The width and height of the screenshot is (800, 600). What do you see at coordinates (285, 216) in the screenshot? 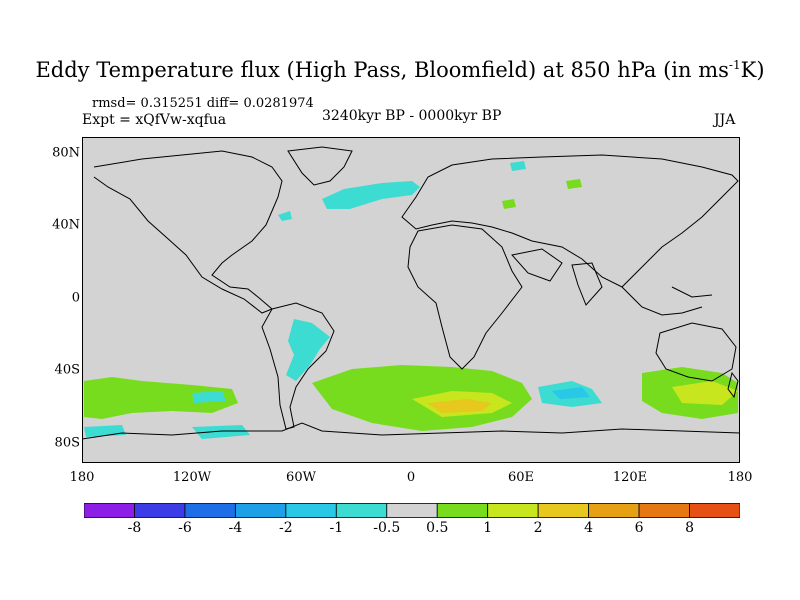
I see `anomaly-north-atlantic-south` at bounding box center [285, 216].